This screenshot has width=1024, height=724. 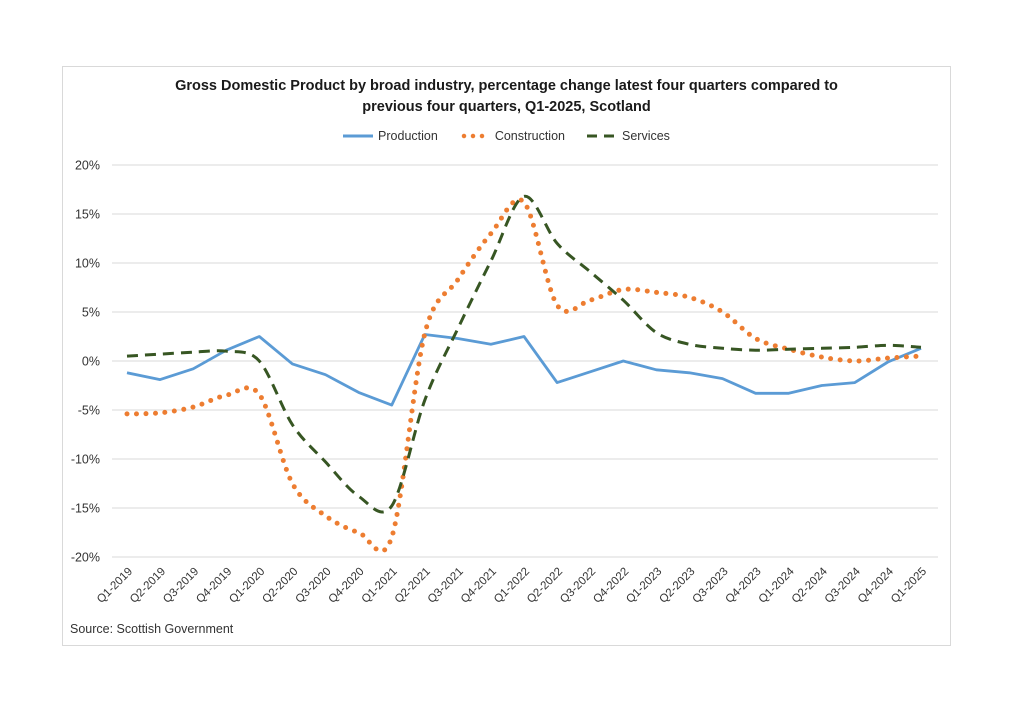 What do you see at coordinates (408, 136) in the screenshot?
I see `legend-label-production: Production` at bounding box center [408, 136].